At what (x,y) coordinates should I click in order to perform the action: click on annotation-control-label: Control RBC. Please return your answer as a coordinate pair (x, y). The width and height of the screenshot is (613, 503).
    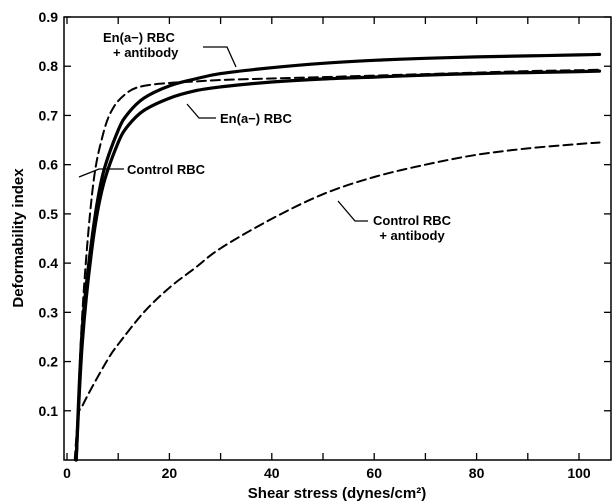
    Looking at the image, I should click on (166, 169).